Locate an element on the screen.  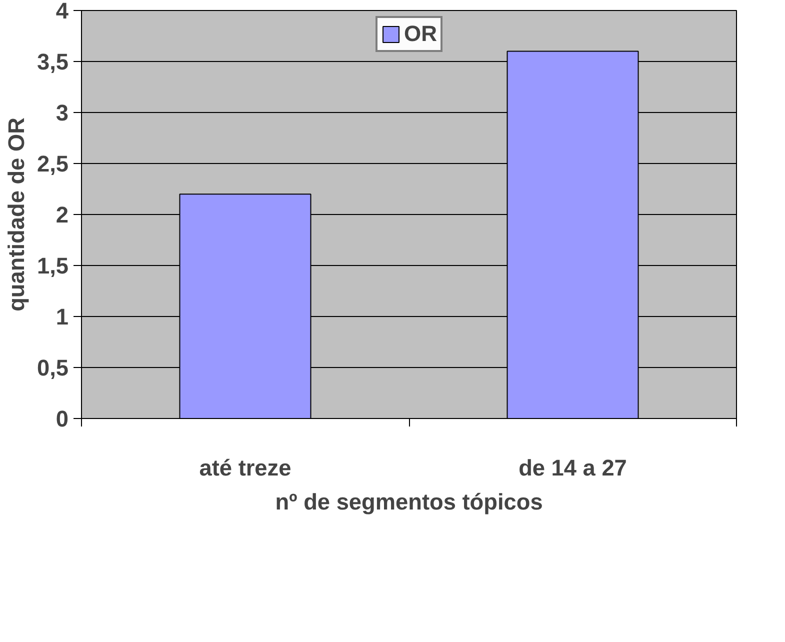
legend-label: OR is located at coordinates (420, 34).